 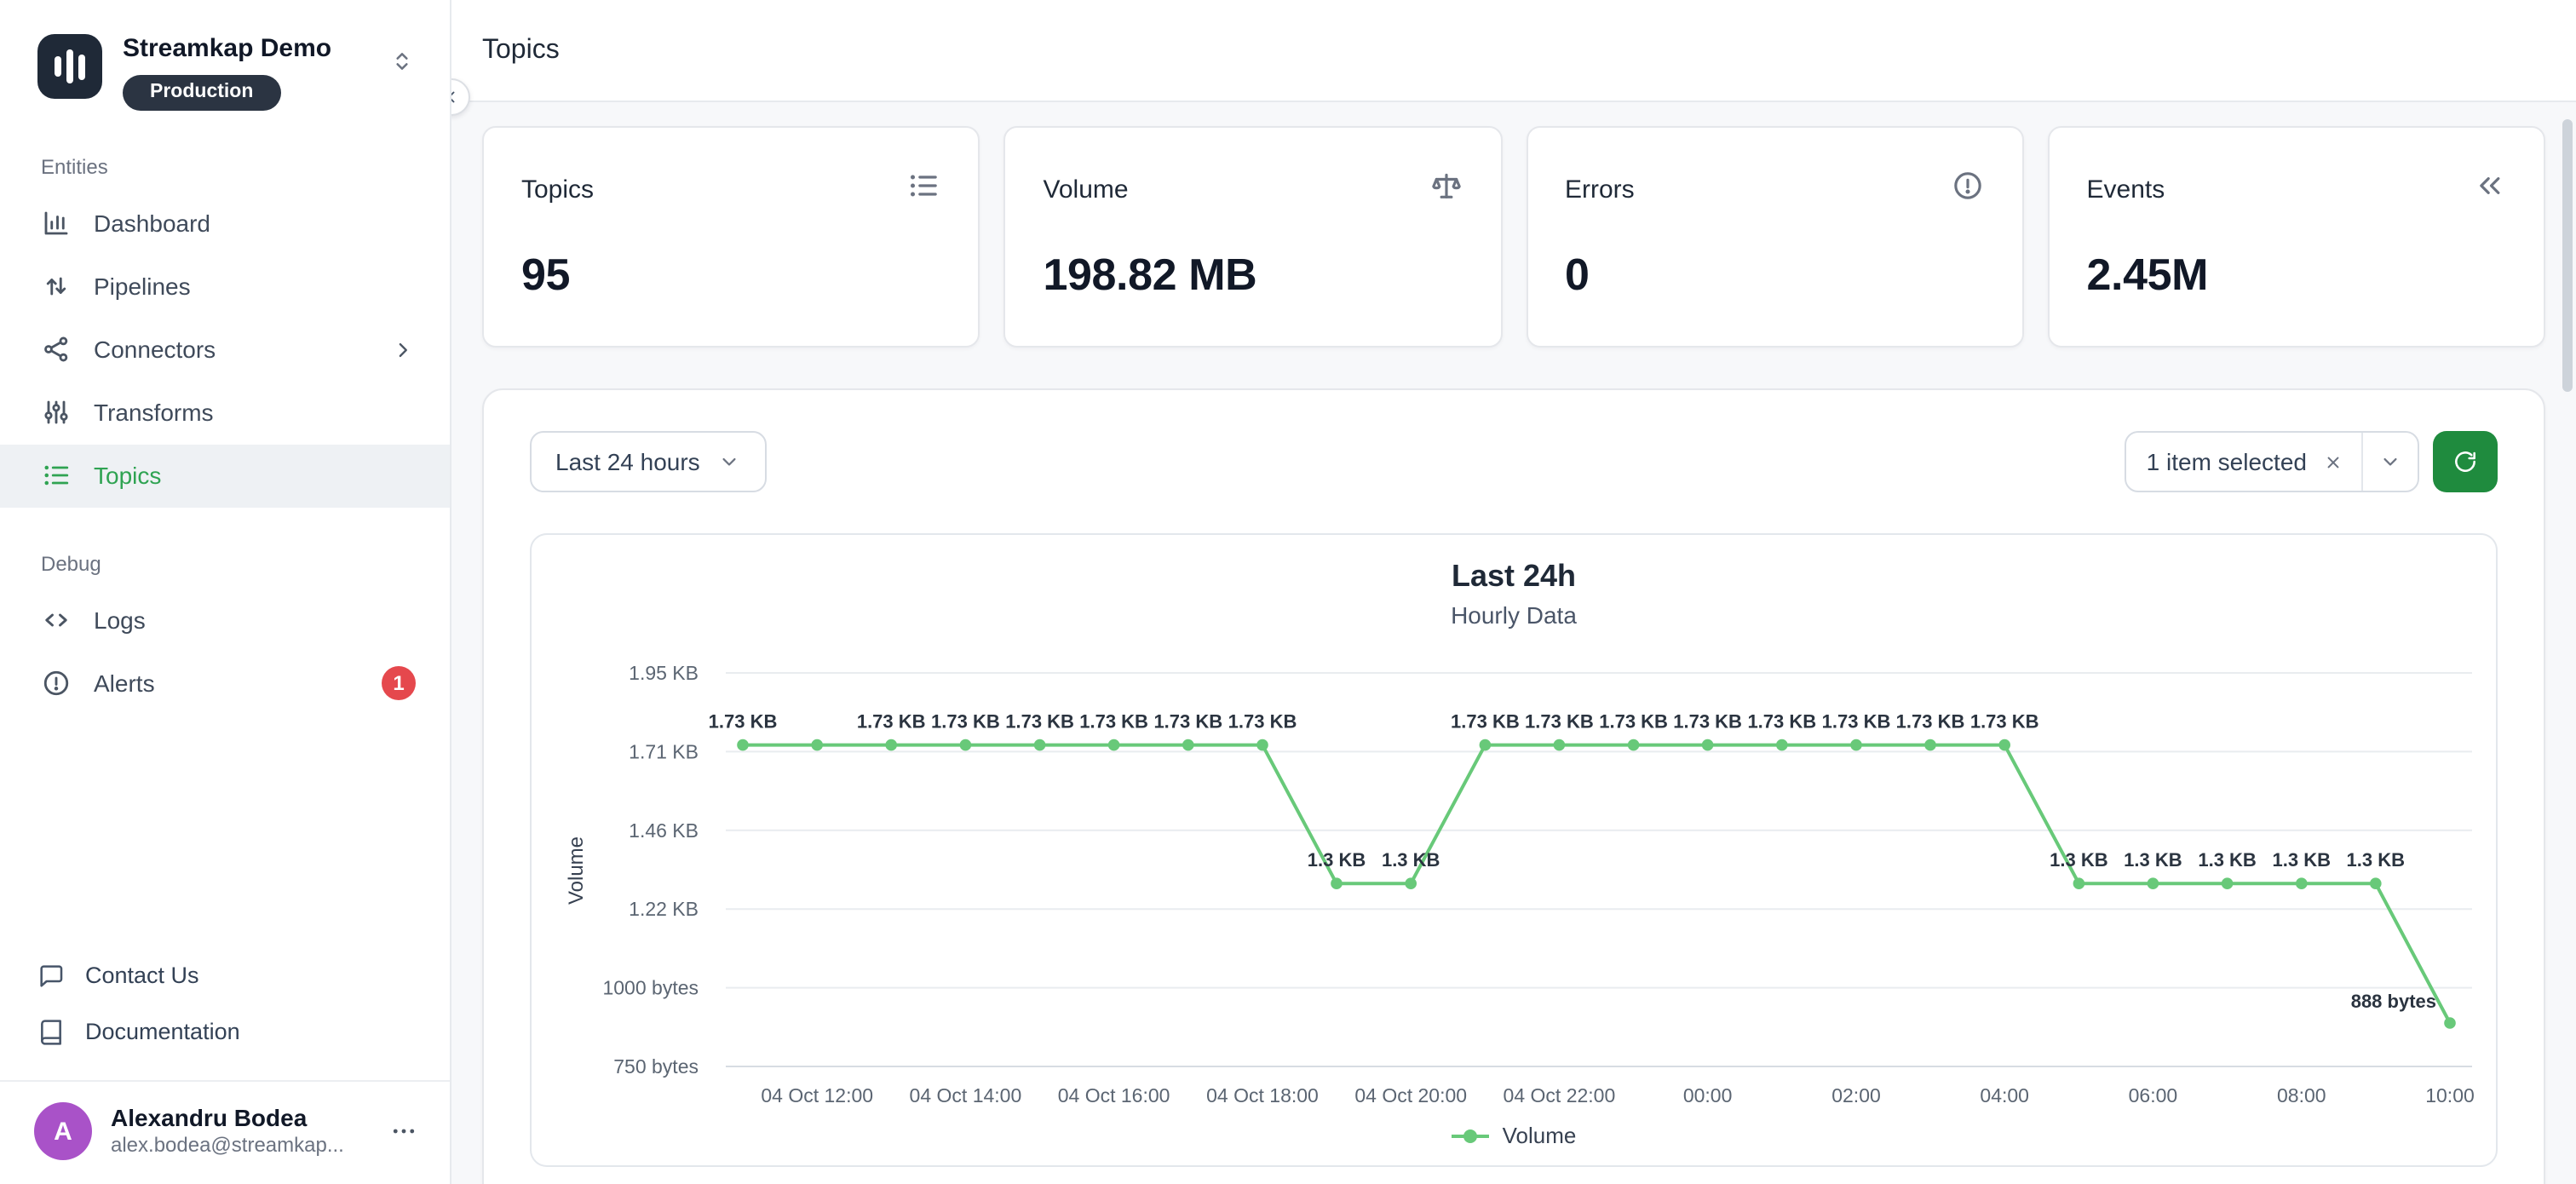 I want to click on legend-item-volume: Volume, so click(x=1514, y=1142).